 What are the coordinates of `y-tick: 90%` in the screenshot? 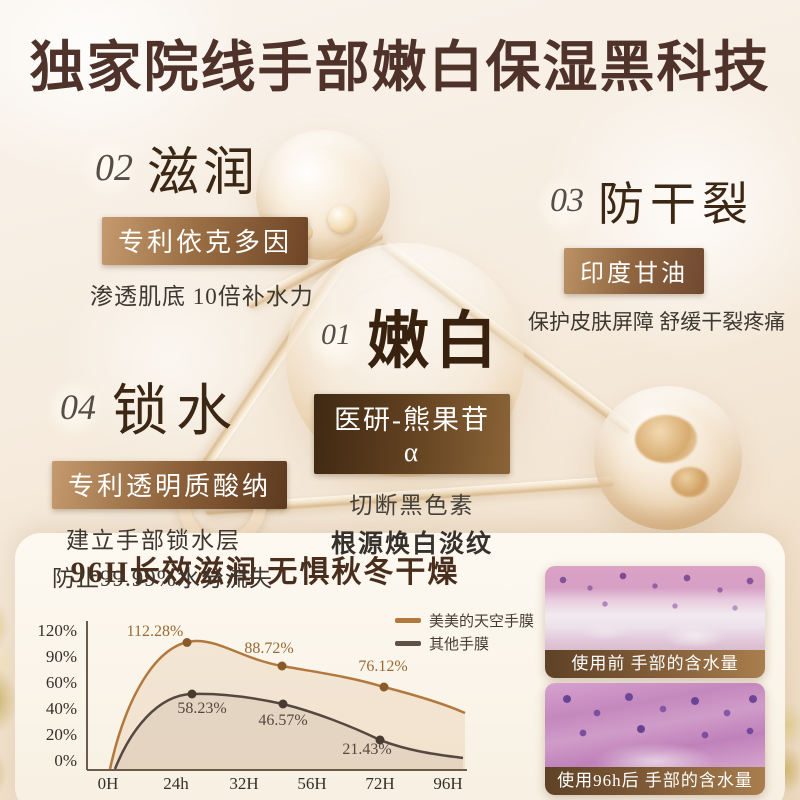 It's located at (61, 656).